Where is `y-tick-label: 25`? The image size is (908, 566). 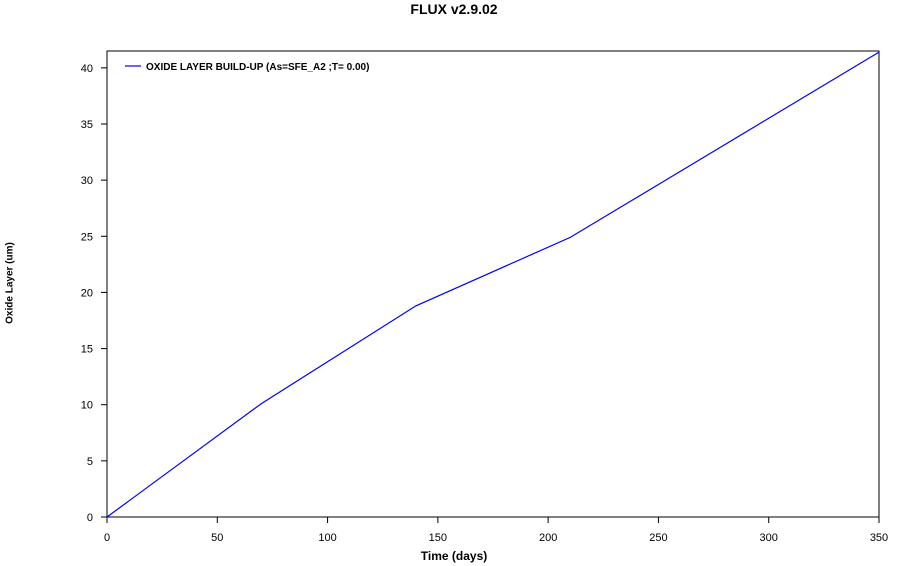 y-tick-label: 25 is located at coordinates (87, 237).